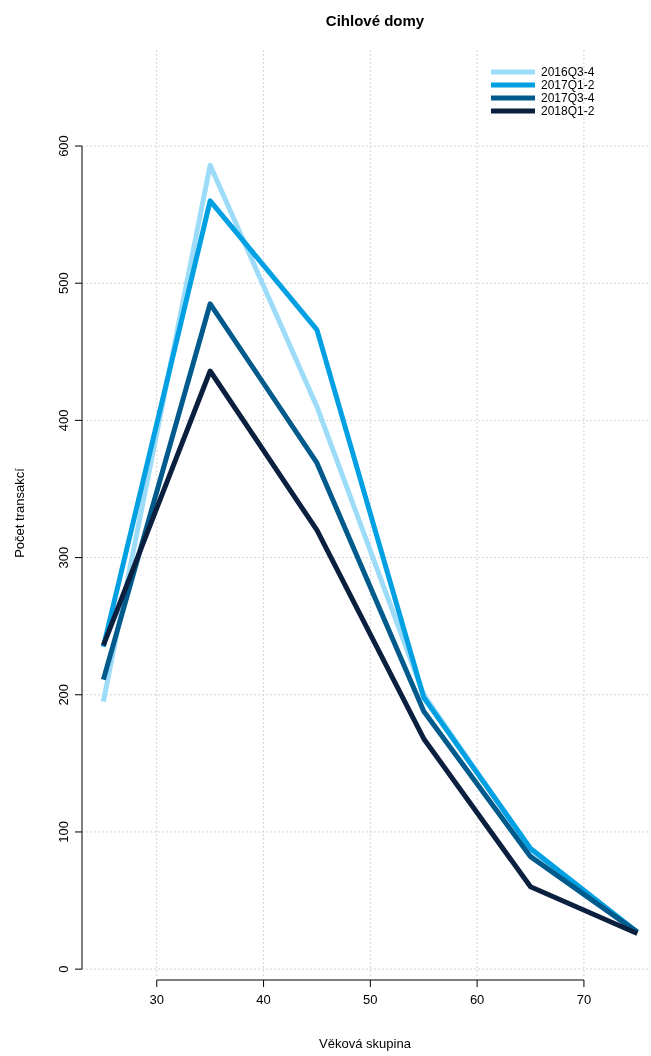 The width and height of the screenshot is (651, 1056). I want to click on y-axis-title: Počet transakcí, so click(19, 512).